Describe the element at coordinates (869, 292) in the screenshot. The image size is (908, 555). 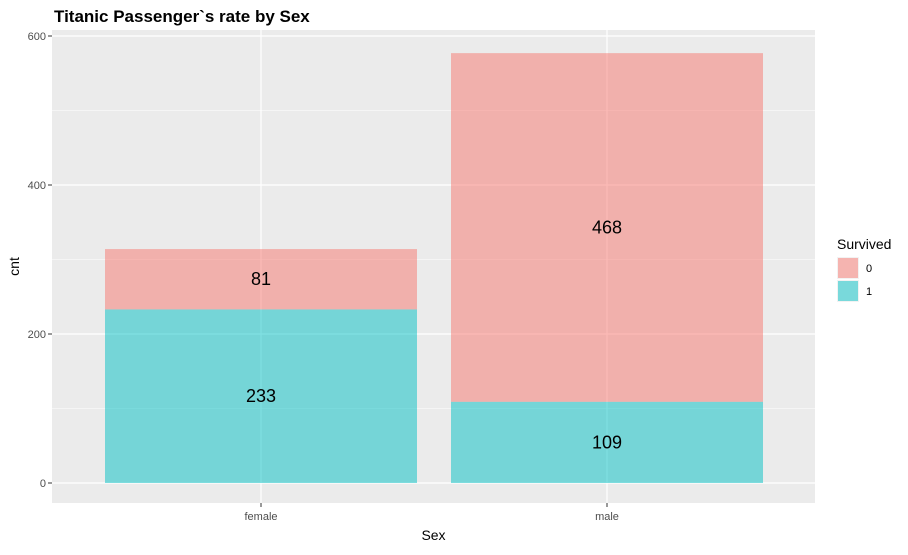
I see `legend-label-1: 1` at that location.